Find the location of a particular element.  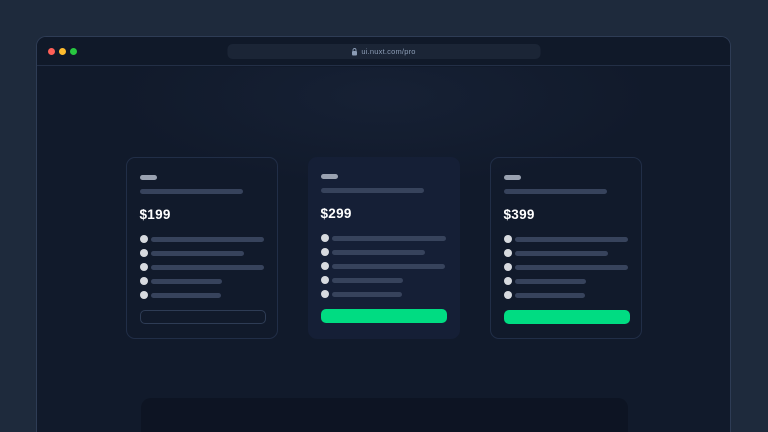

pricing-card-basic: $199 is located at coordinates (201, 248).